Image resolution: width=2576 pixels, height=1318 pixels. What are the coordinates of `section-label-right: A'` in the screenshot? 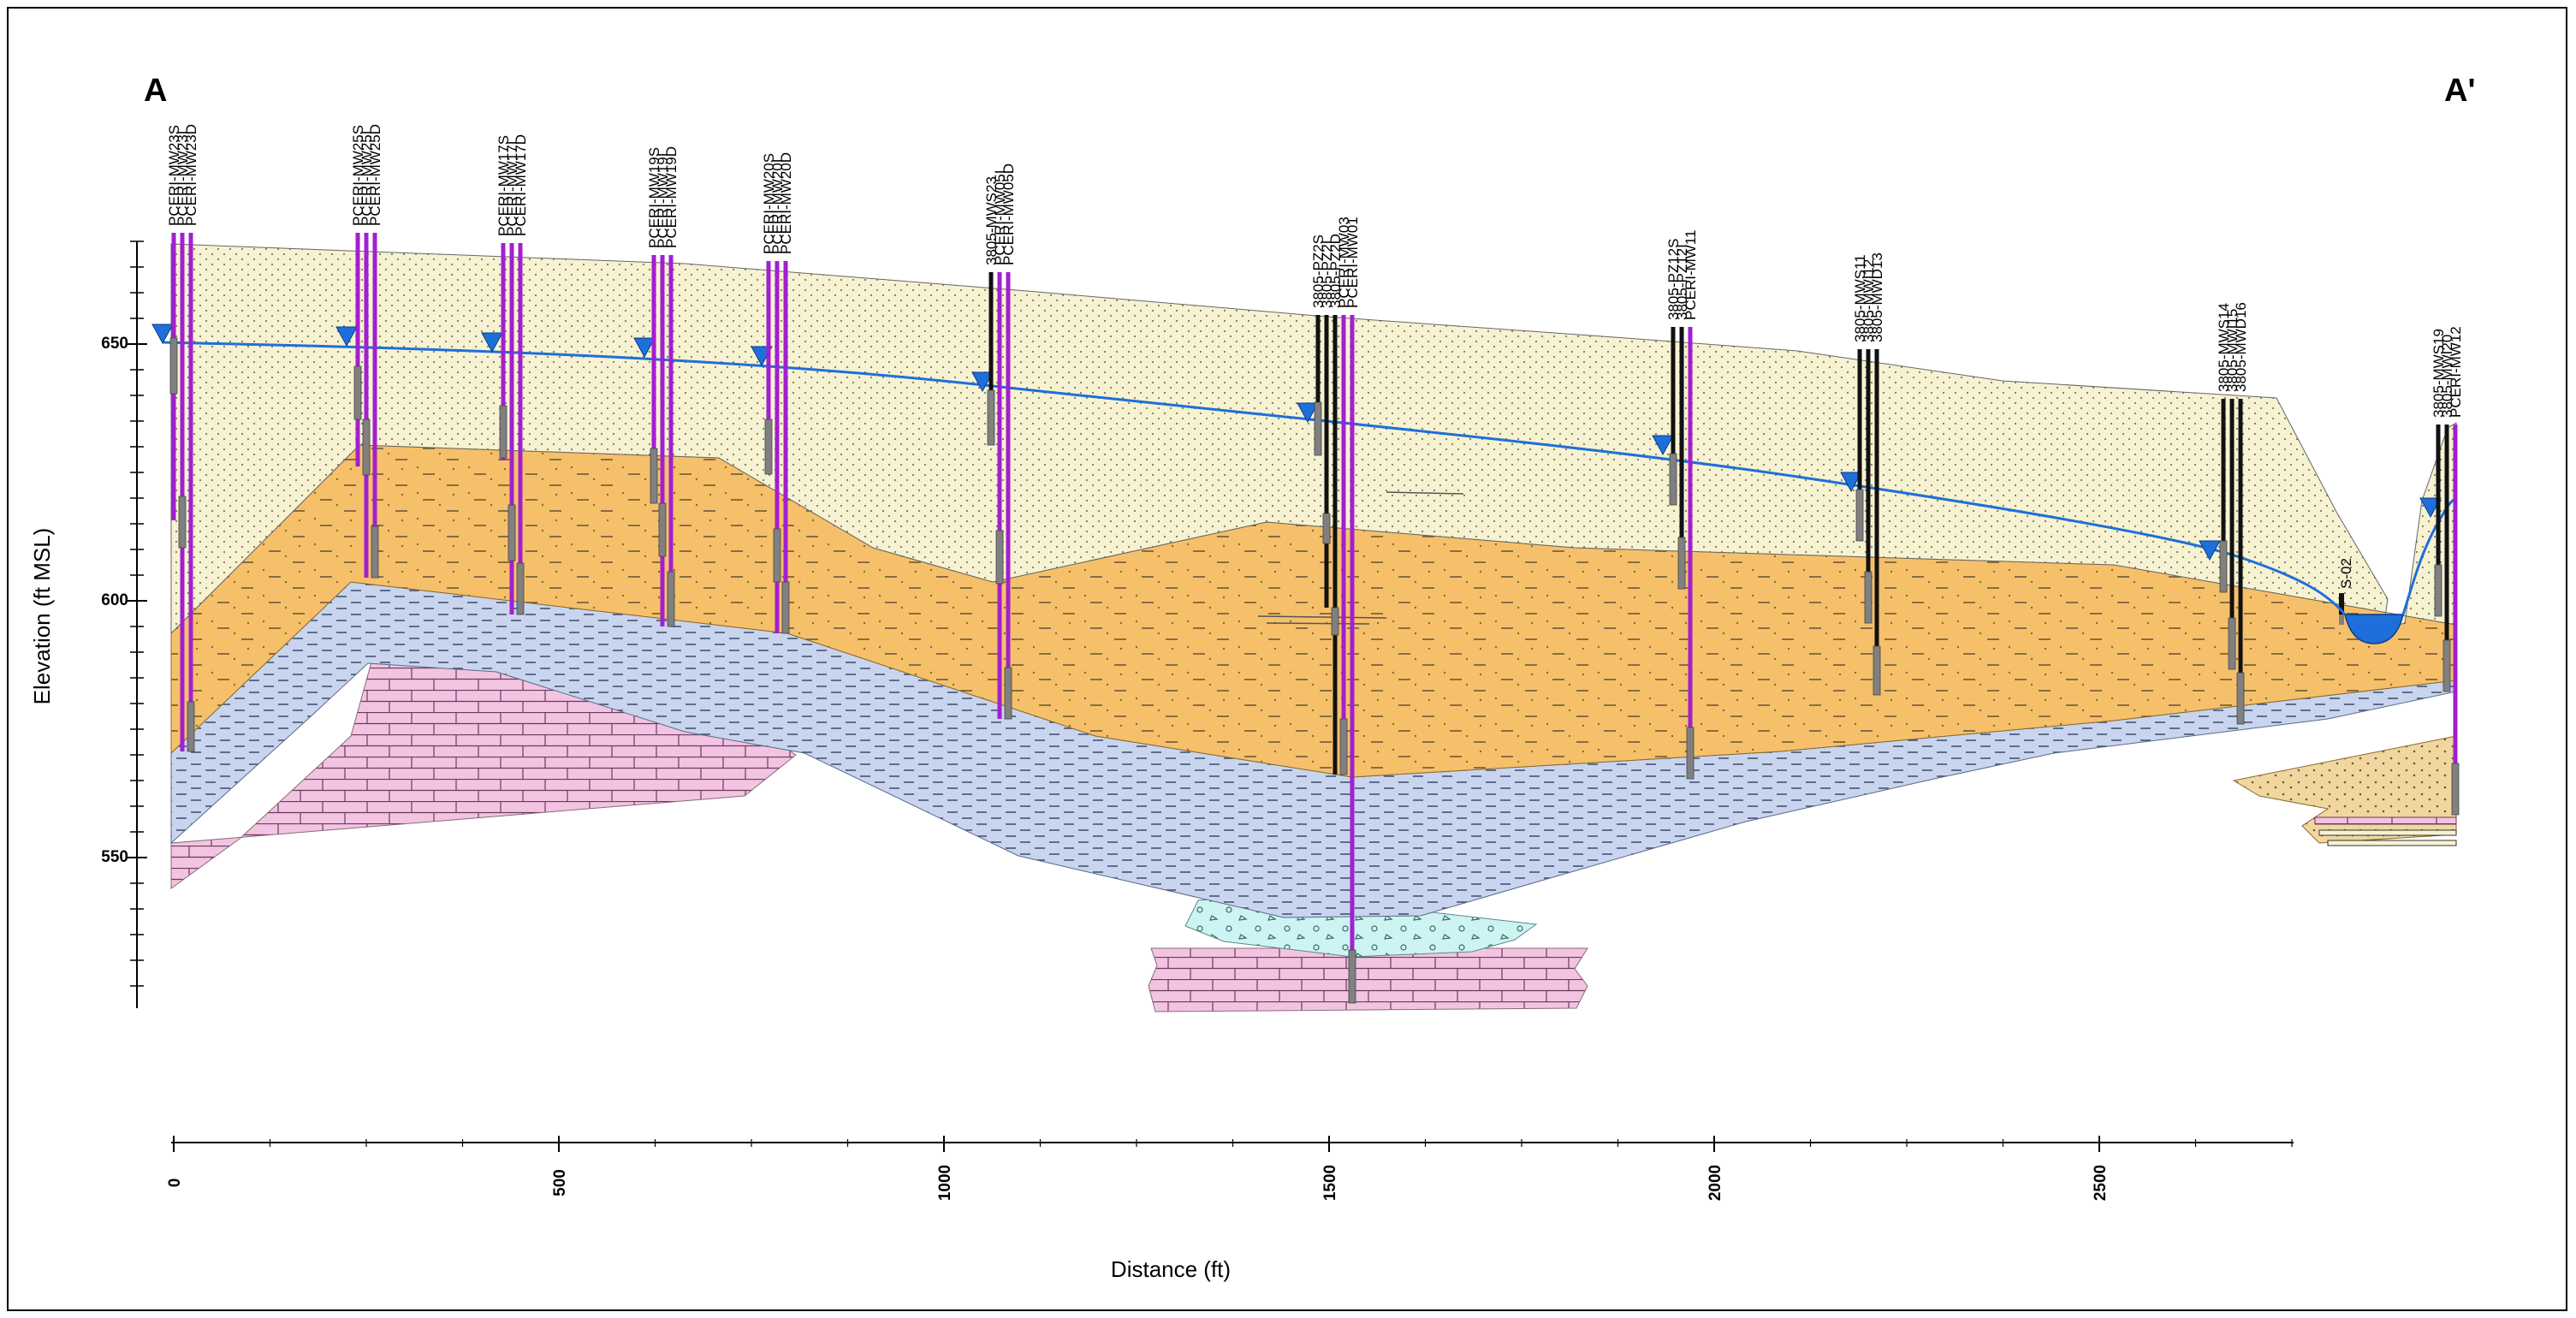 It's located at (2459, 91).